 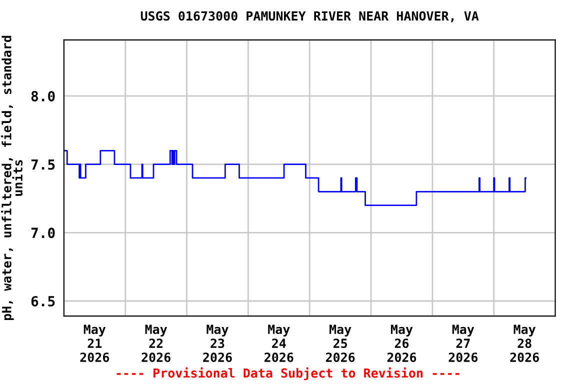 What do you see at coordinates (279, 343) in the screenshot?
I see `x-tick-label: May 24 2026` at bounding box center [279, 343].